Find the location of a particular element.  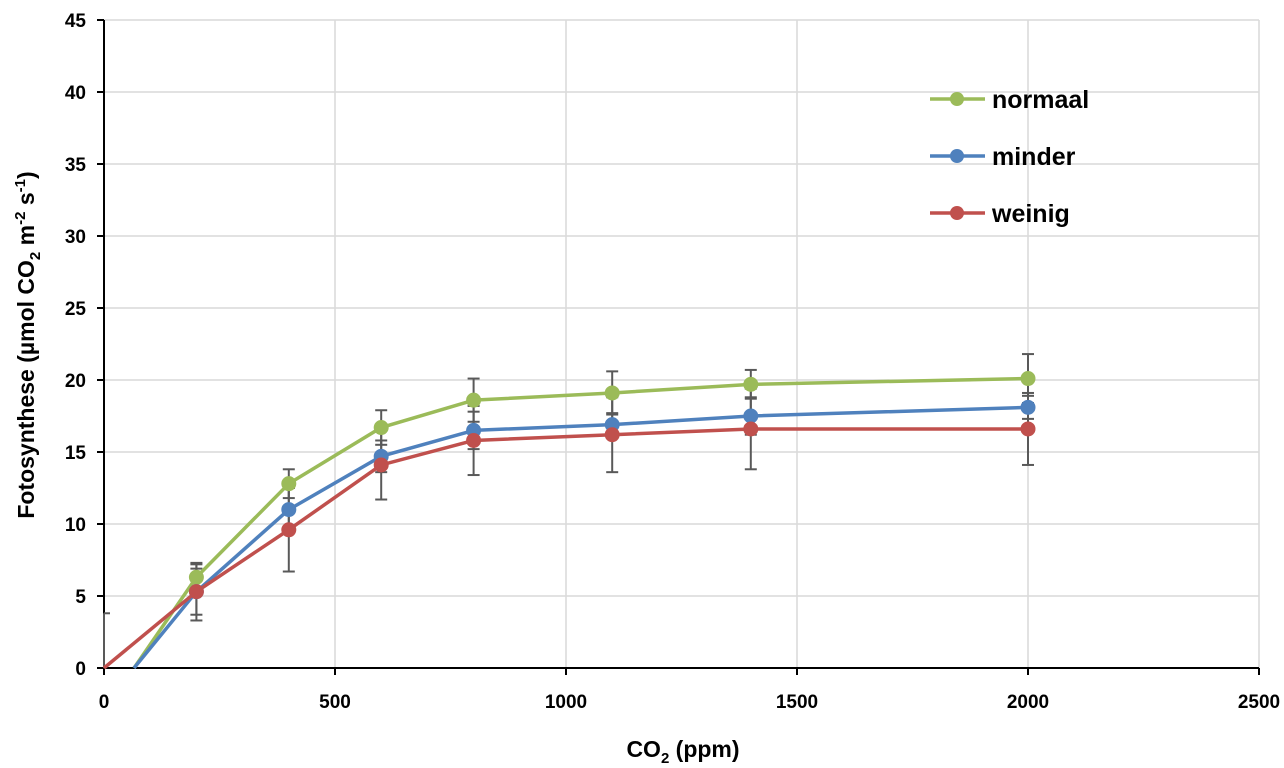

y-tick-label: 30 is located at coordinates (75, 237).